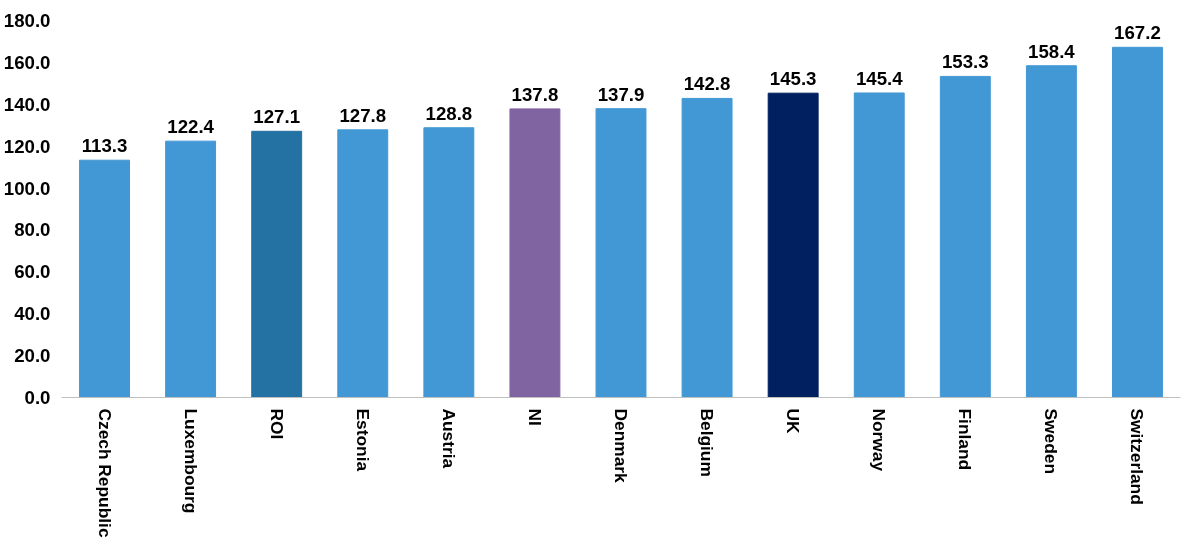 The image size is (1192, 542). I want to click on data-label: 145.4, so click(879, 78).